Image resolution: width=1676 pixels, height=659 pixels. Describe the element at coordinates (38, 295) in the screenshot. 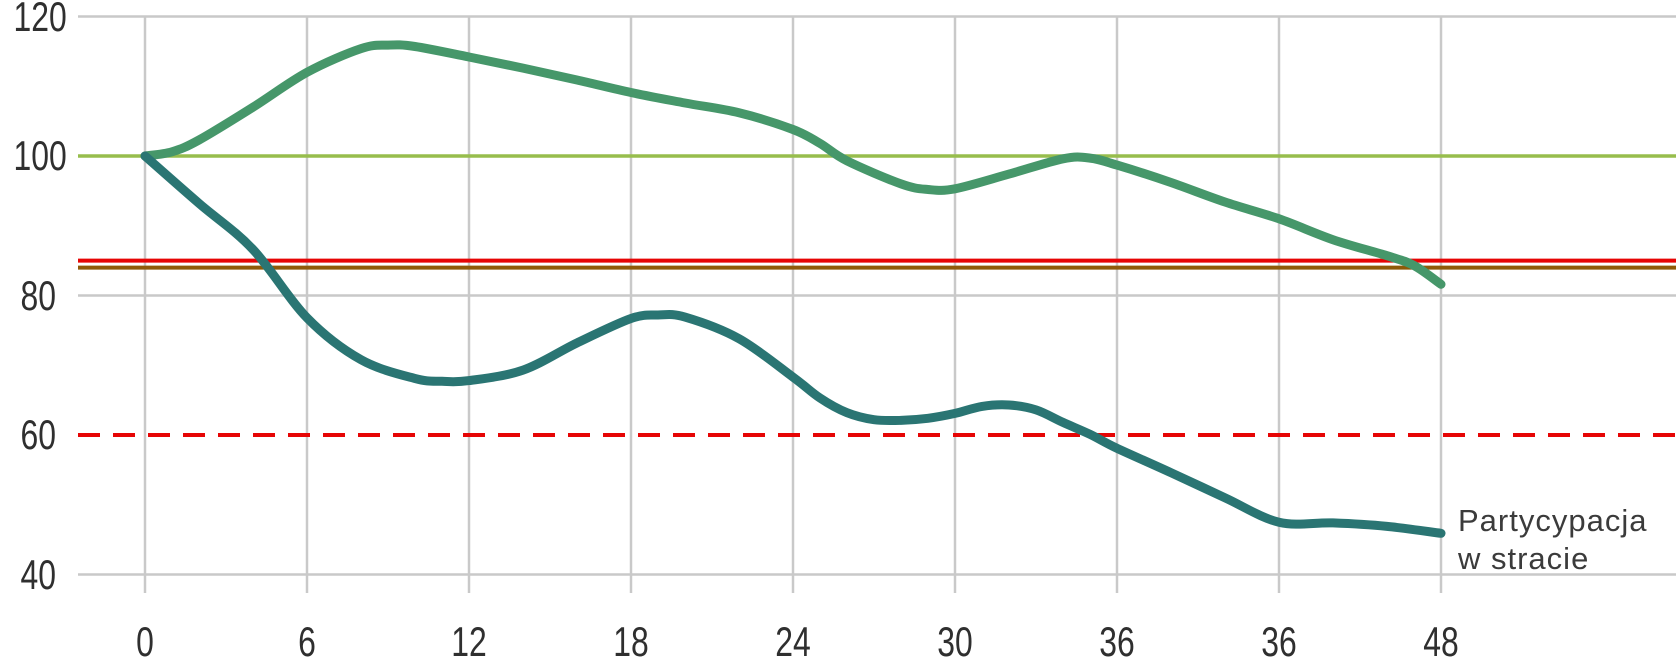

I see `y-tick-label-80: 80` at that location.